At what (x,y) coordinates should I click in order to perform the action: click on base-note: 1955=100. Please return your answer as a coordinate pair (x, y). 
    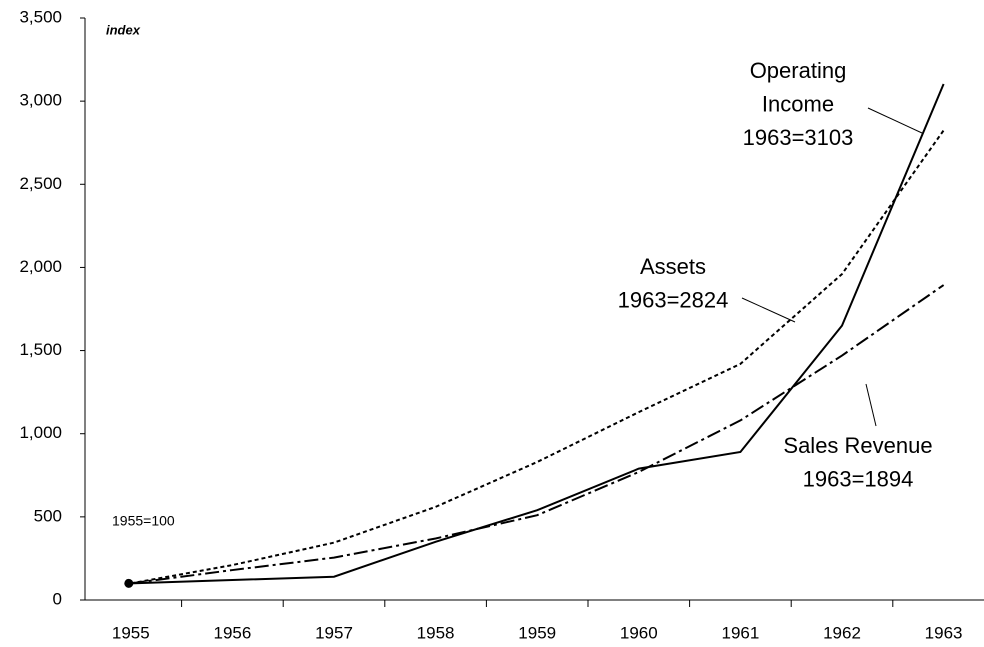
    Looking at the image, I should click on (143, 521).